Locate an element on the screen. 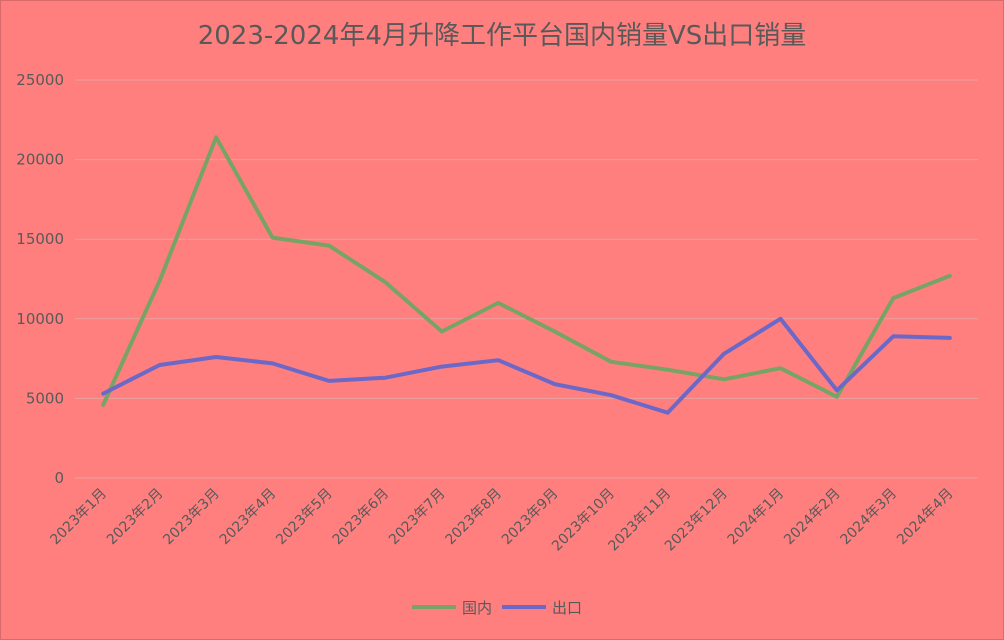 This screenshot has height=640, width=1004. x-tick-label: 2023年4月 is located at coordinates (248, 517).